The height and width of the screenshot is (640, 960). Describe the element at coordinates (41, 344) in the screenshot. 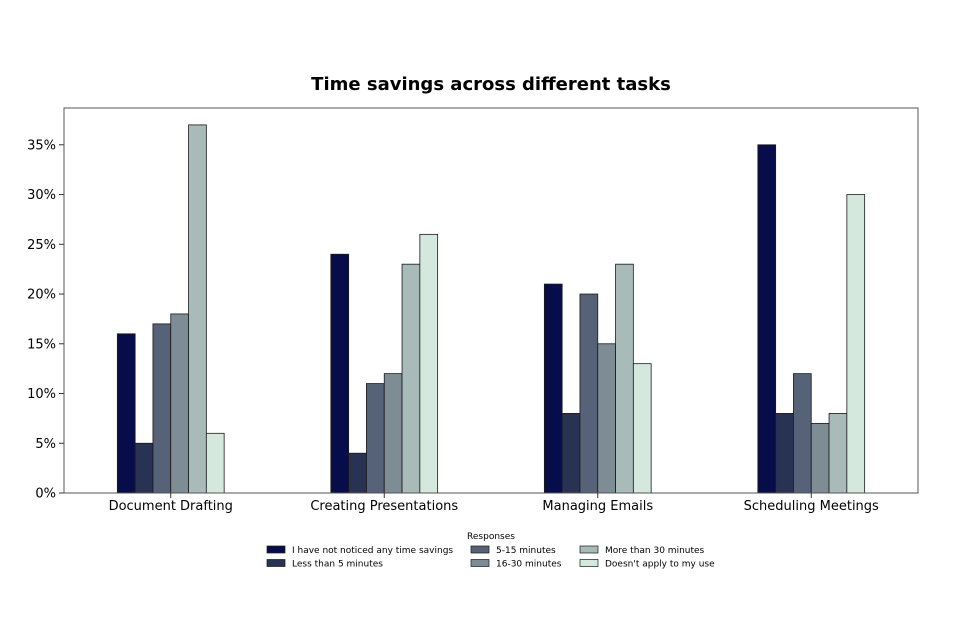

I see `y-tick-label: 15%` at that location.